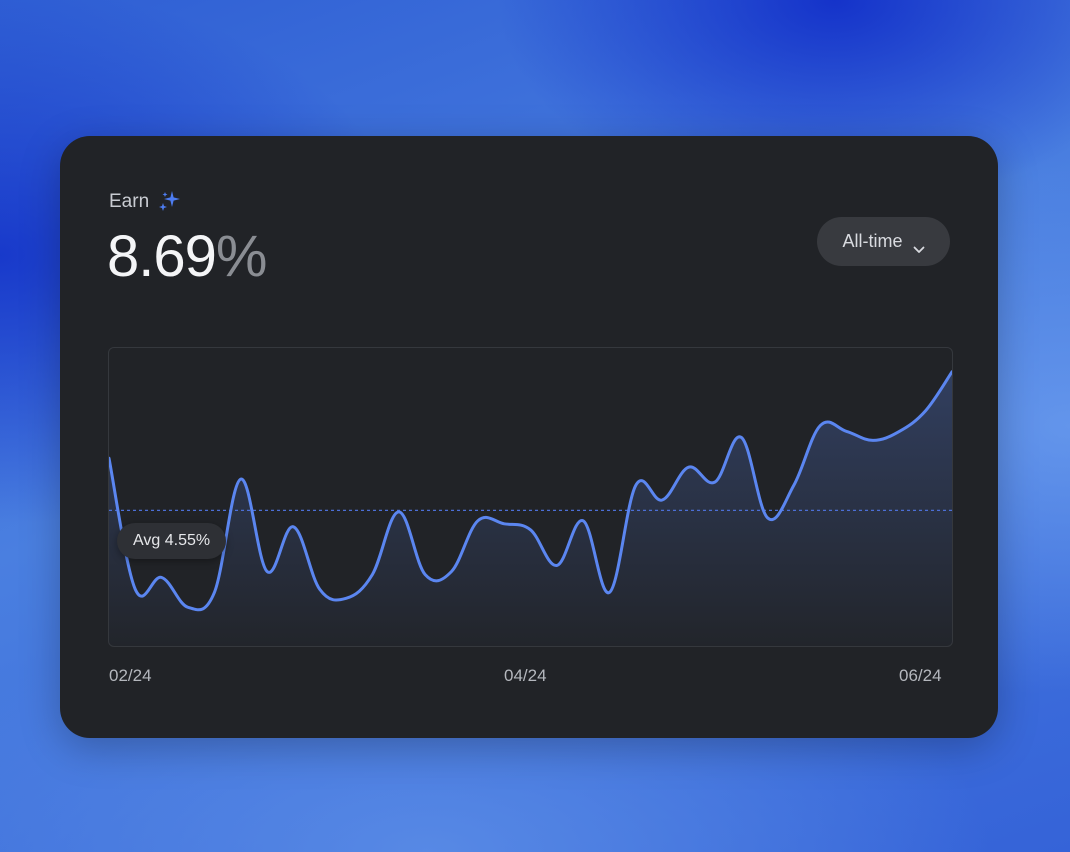 The height and width of the screenshot is (852, 1070). Describe the element at coordinates (172, 541) in the screenshot. I see `average-badge: Avg 4.55%` at that location.